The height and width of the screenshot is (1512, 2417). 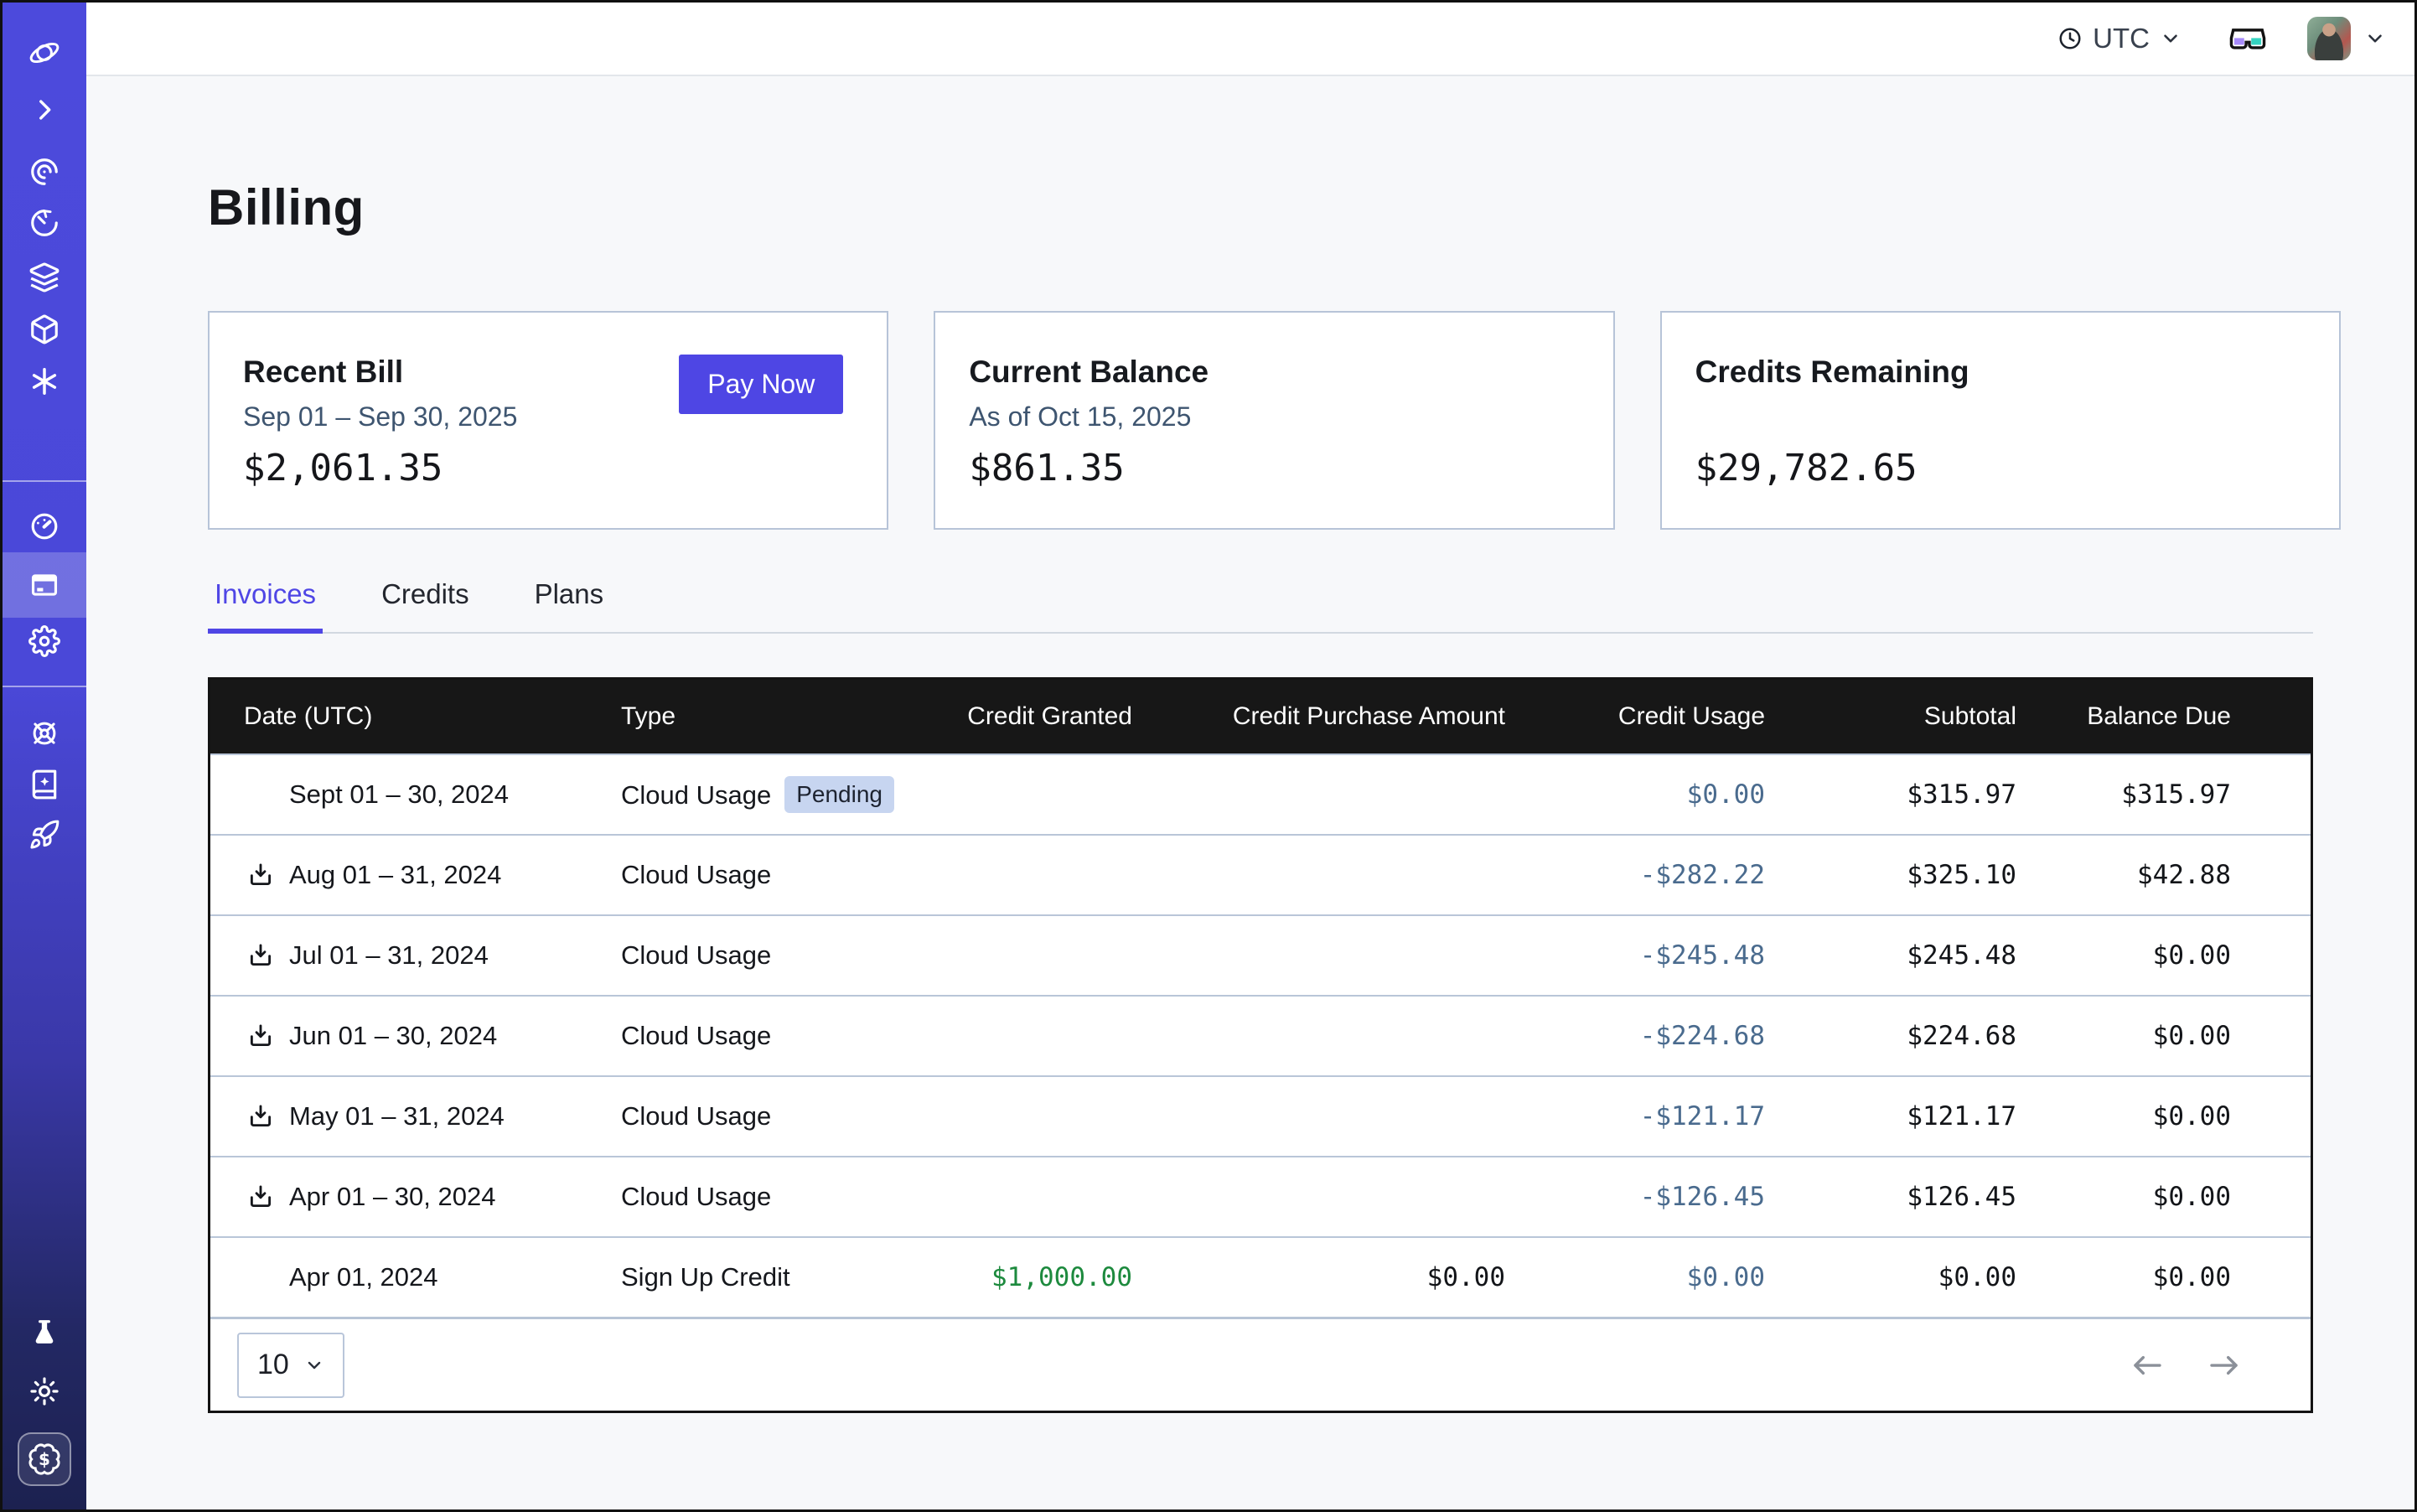 What do you see at coordinates (1250, 39) in the screenshot?
I see `topbar: UTC` at bounding box center [1250, 39].